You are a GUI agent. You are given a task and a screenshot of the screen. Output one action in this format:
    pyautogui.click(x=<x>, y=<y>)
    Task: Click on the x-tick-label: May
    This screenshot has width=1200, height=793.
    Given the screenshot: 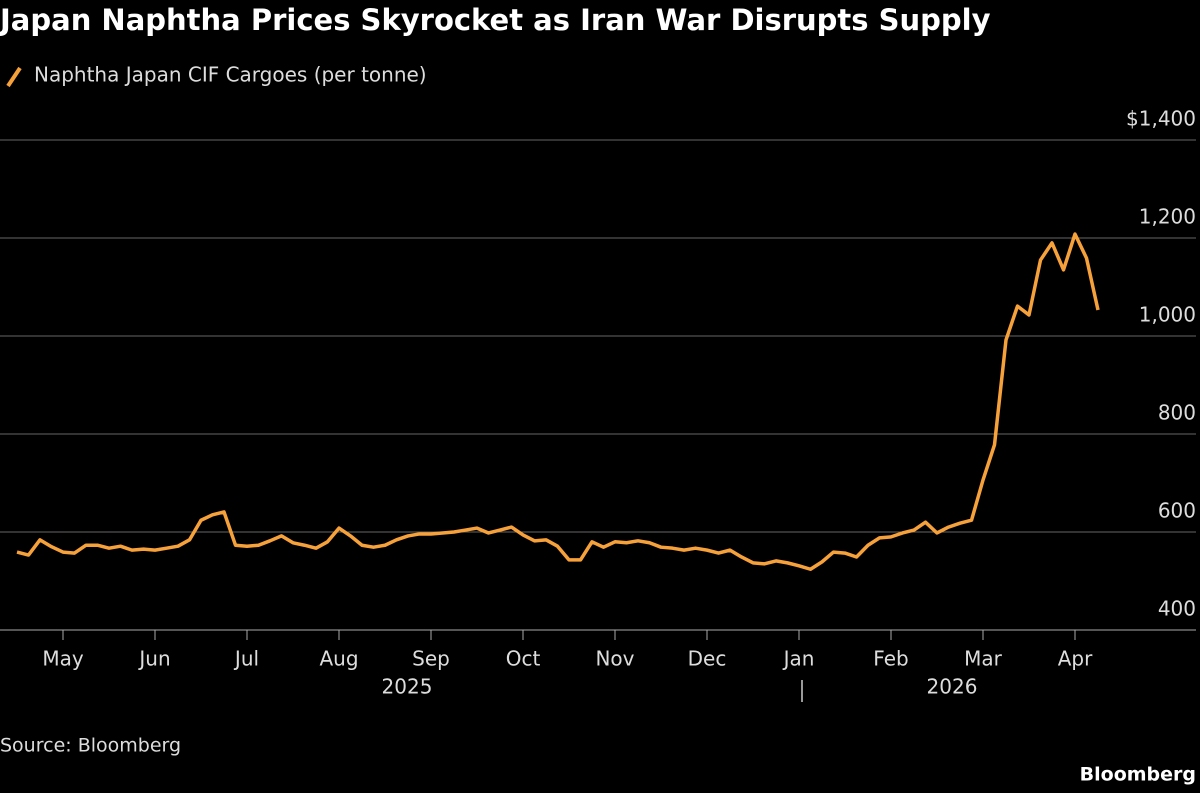 What is the action you would take?
    pyautogui.click(x=63, y=659)
    